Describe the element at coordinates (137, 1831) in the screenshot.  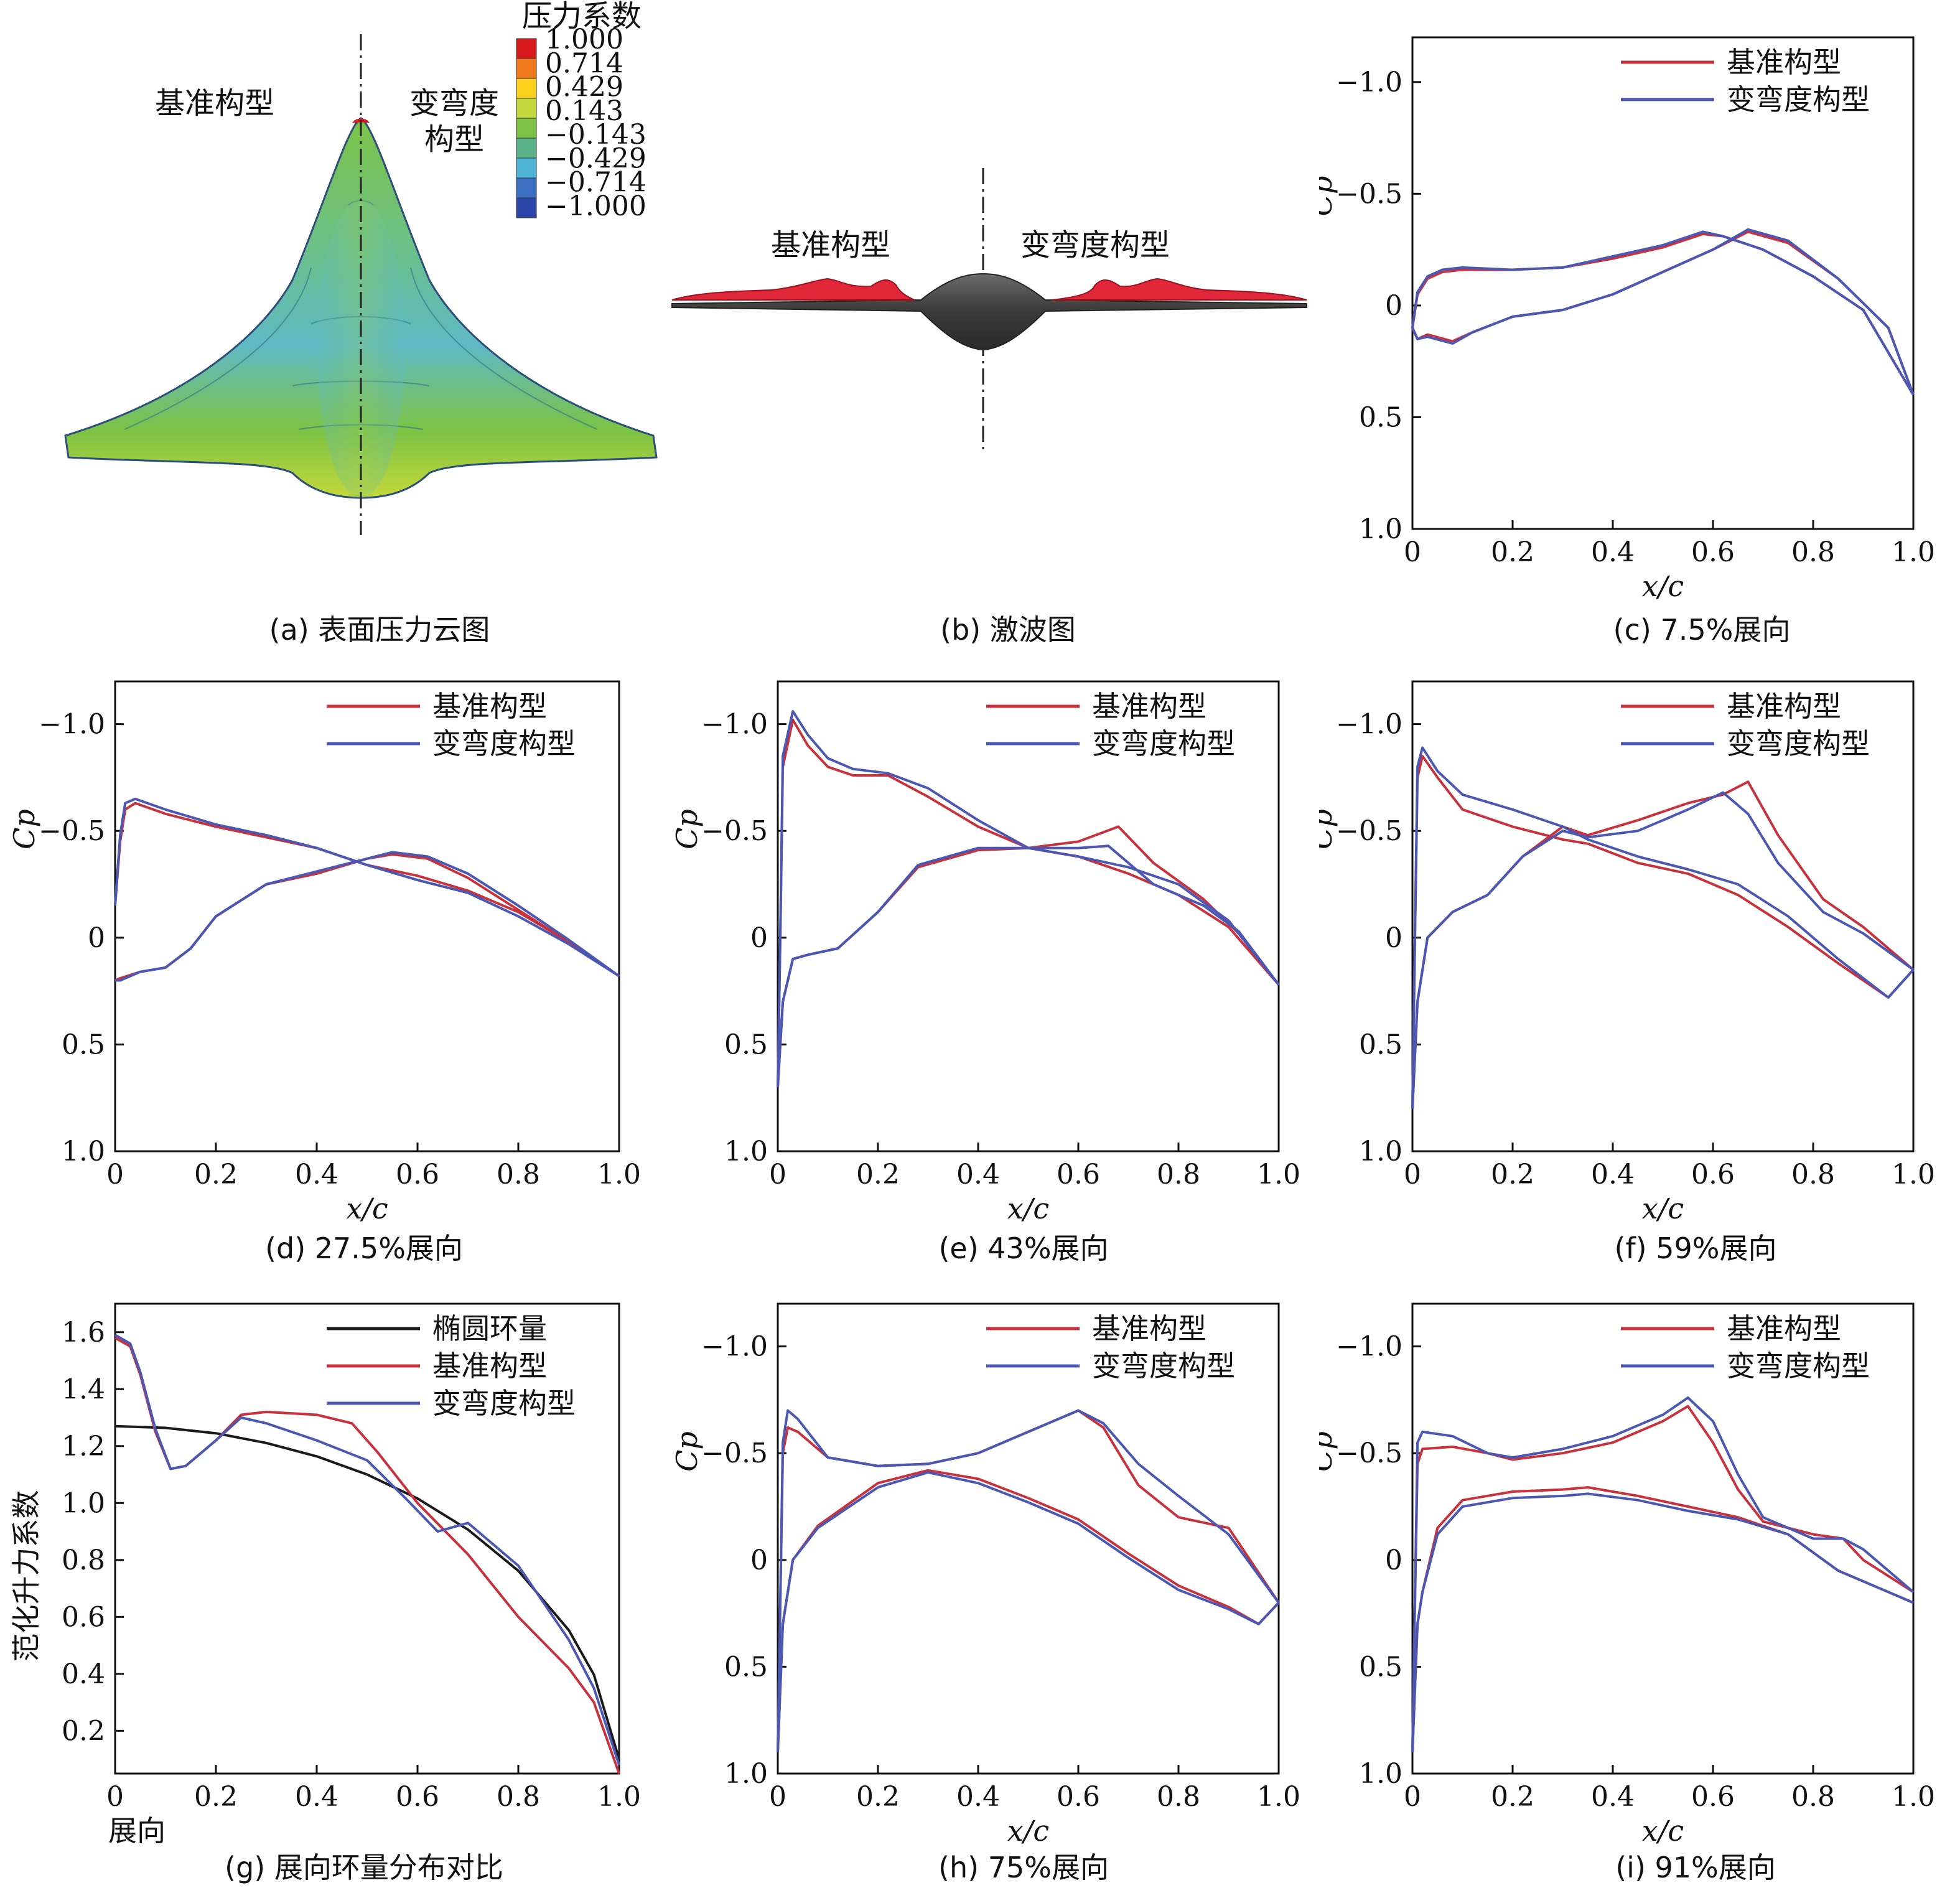
I see `x-axis-label: 展向` at that location.